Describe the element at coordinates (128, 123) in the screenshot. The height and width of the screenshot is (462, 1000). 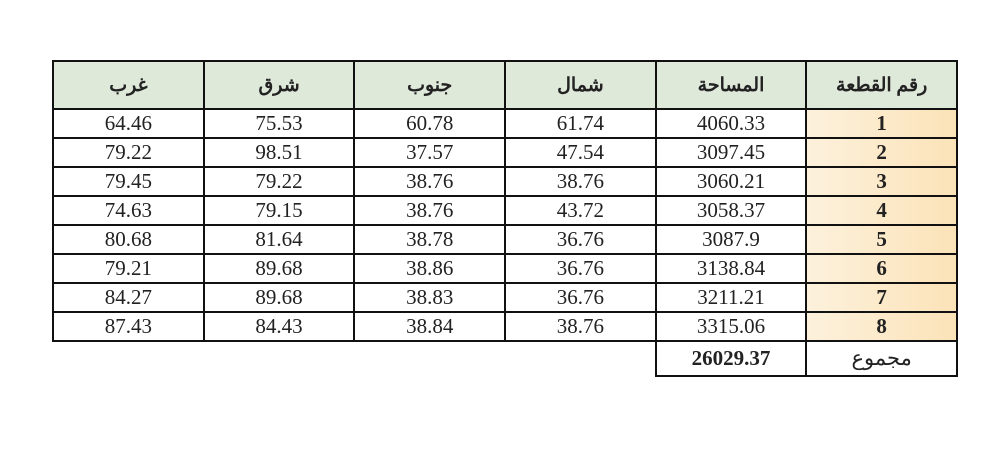
I see `cell-west: 64.46` at that location.